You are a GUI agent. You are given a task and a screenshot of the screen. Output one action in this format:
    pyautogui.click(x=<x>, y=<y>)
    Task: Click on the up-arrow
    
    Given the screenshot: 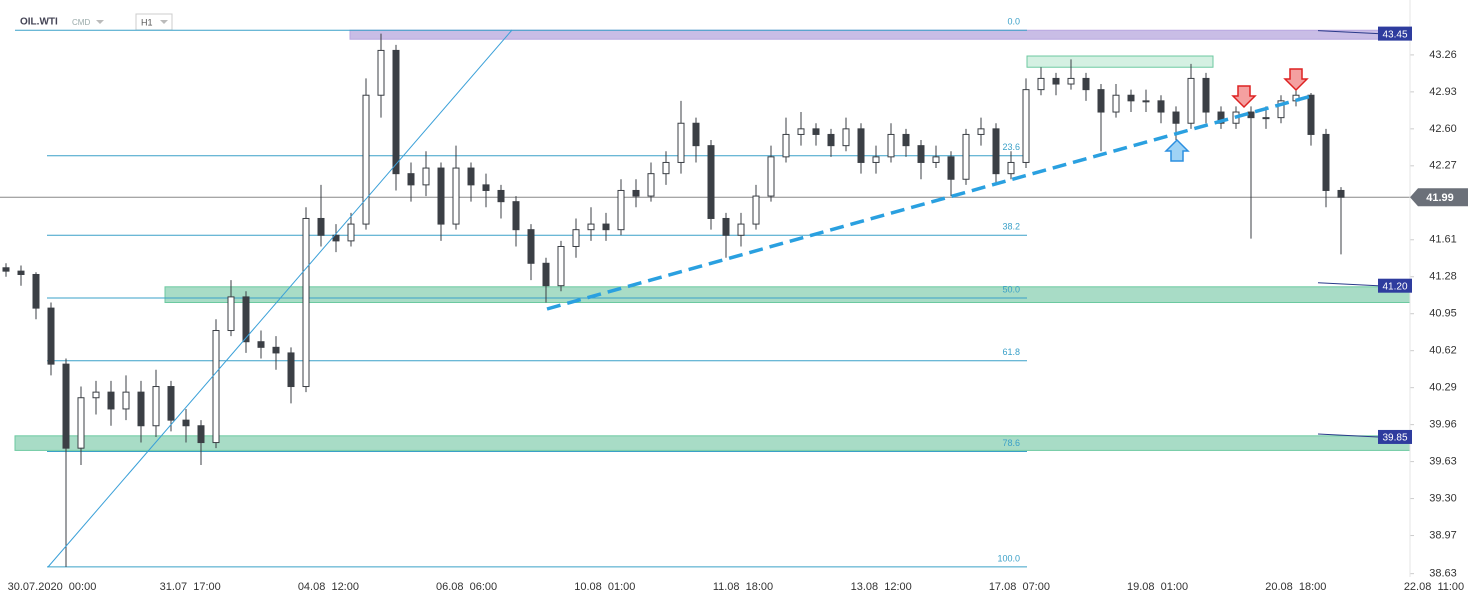 What is the action you would take?
    pyautogui.click(x=1177, y=150)
    